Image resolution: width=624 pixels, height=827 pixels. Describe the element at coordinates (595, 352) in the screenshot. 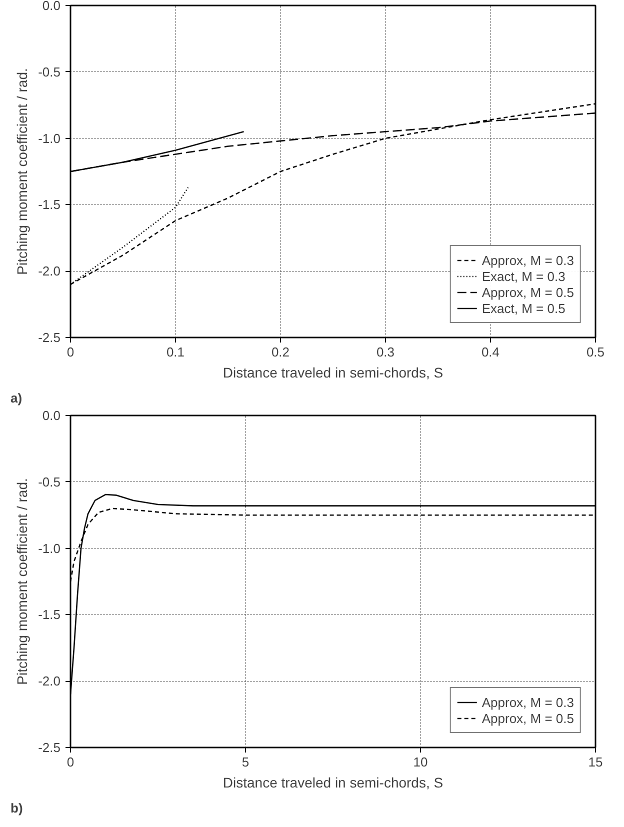

I see `x-tick-label: 0.5` at that location.